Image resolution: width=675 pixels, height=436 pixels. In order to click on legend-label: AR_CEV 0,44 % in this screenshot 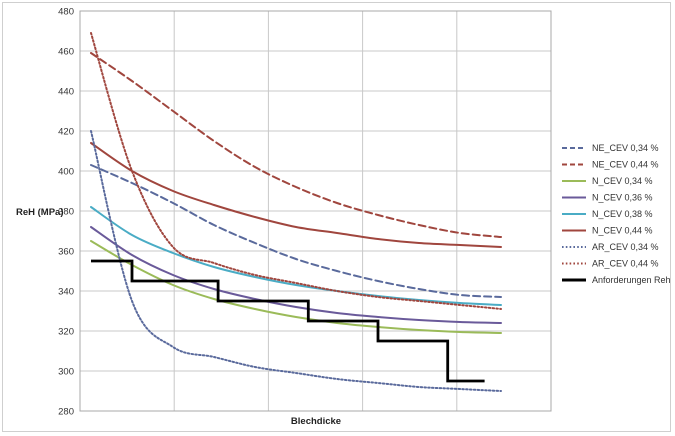, I will do `click(625, 264)`.